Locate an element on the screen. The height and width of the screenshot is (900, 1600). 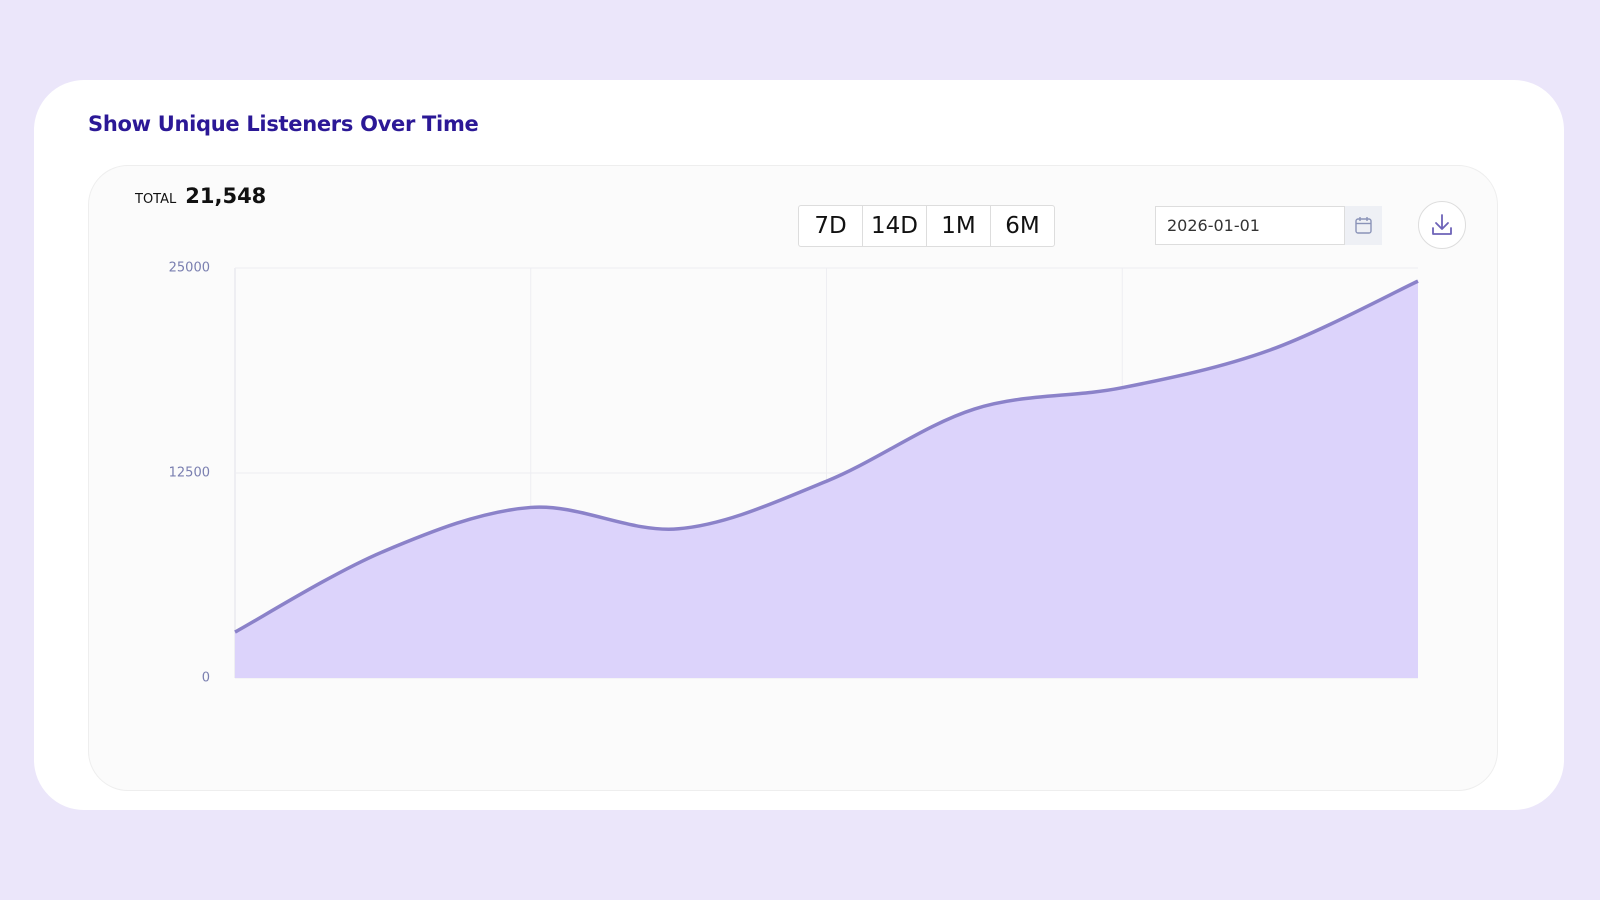
range-button: 14D is located at coordinates (894, 226).